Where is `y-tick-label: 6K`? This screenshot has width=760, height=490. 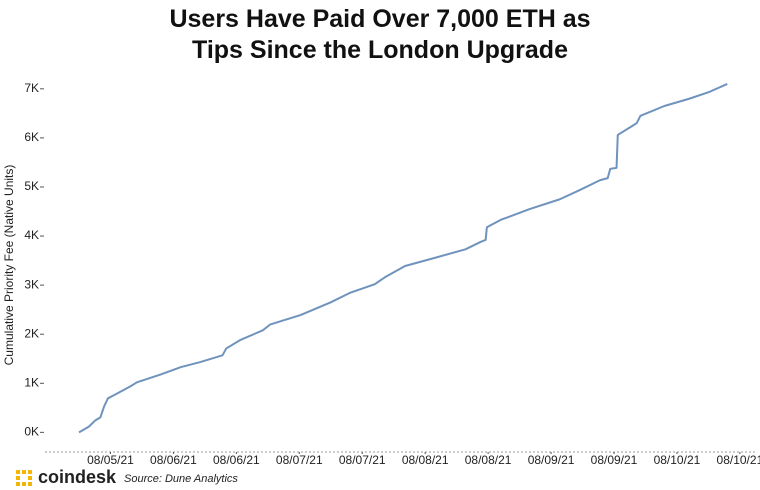 y-tick-label: 6K is located at coordinates (31, 137).